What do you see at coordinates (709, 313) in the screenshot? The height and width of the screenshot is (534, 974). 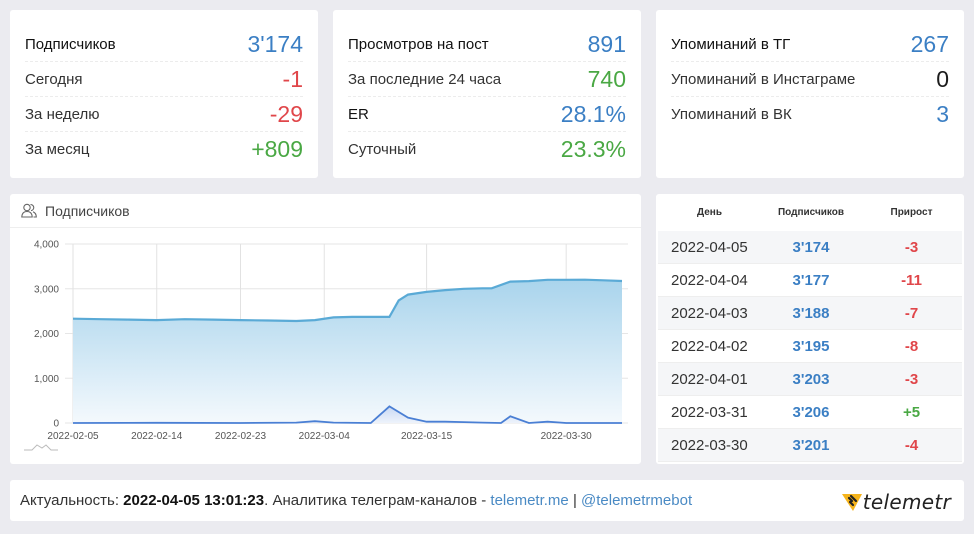 I see `row-date: 2022-04-03` at bounding box center [709, 313].